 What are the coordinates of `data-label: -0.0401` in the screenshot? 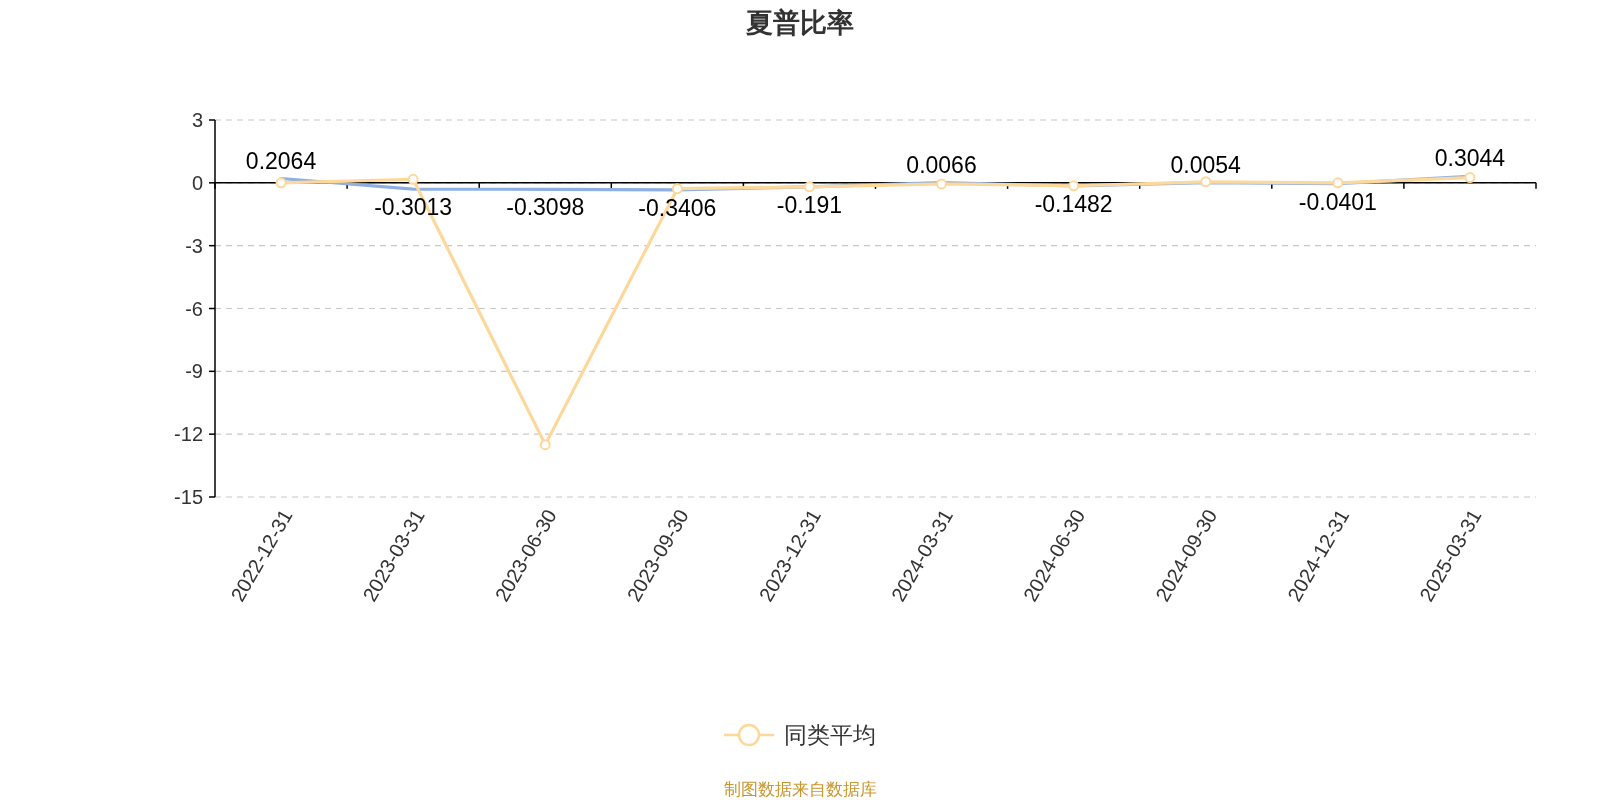 It's located at (1337, 201).